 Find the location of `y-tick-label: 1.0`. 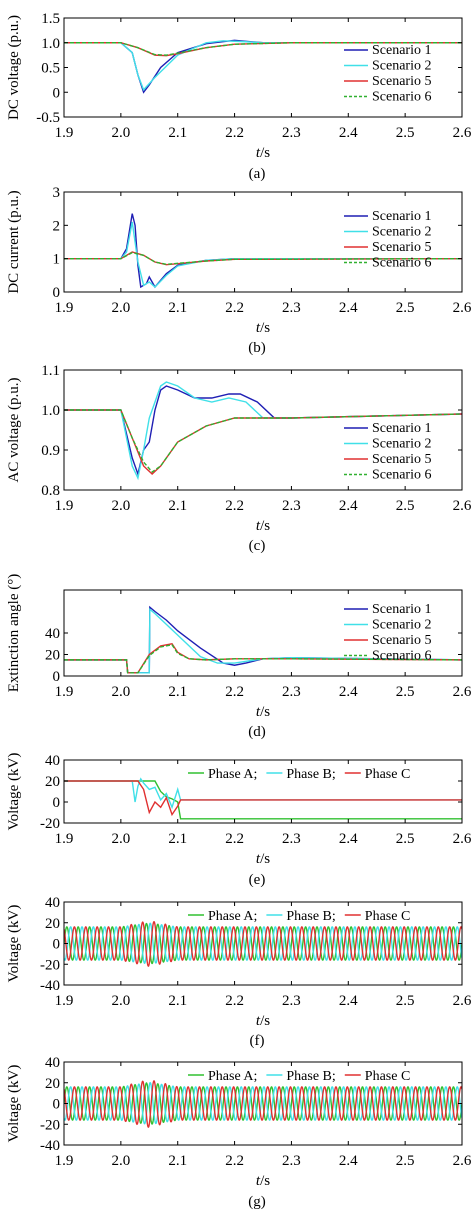

y-tick-label: 1.0 is located at coordinates (50, 44).